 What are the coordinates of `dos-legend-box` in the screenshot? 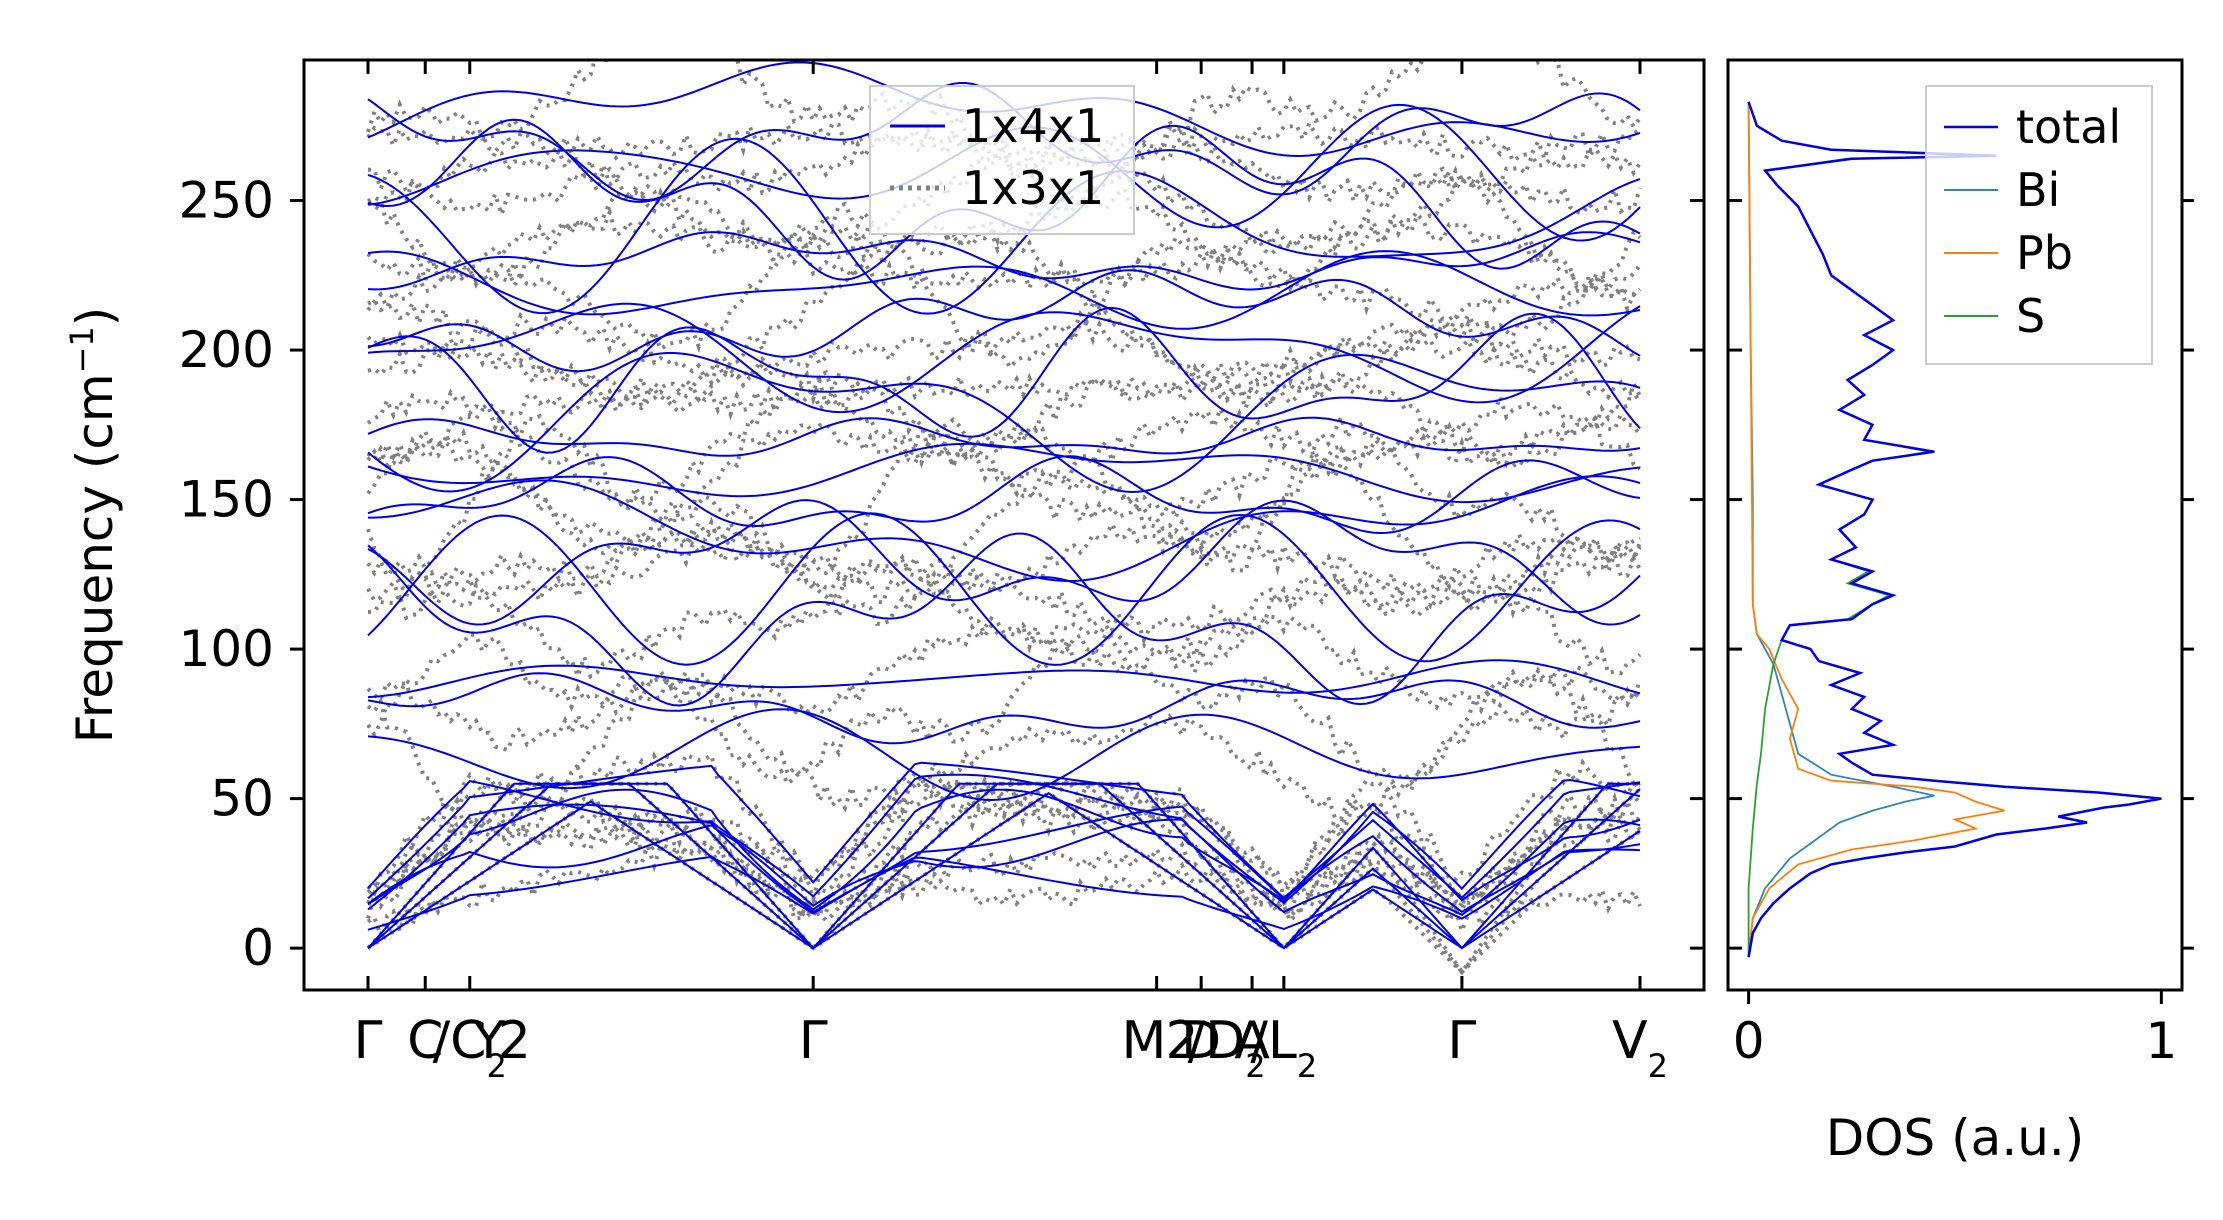 It's located at (2039, 225).